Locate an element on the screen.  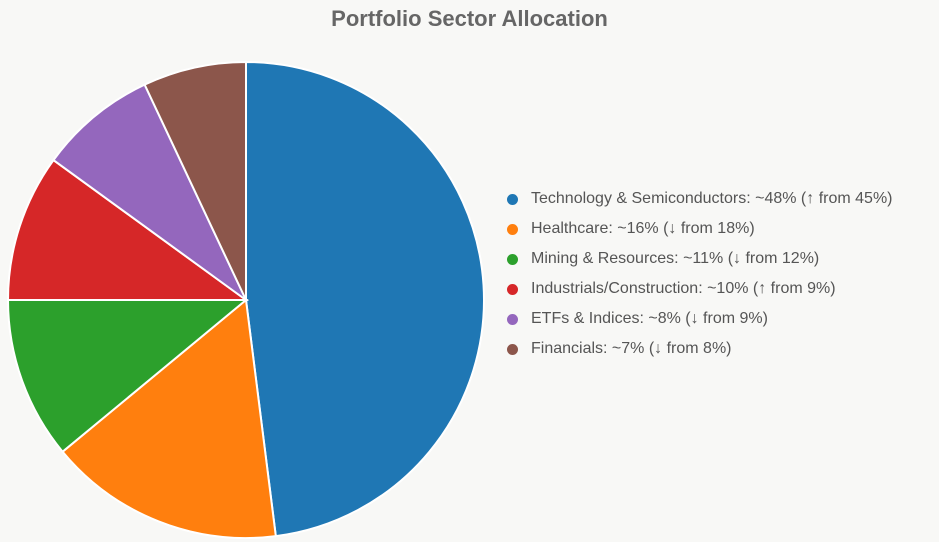
legend-item: ETFs & Indices: ~8% (↓ from 9%) is located at coordinates (700, 319).